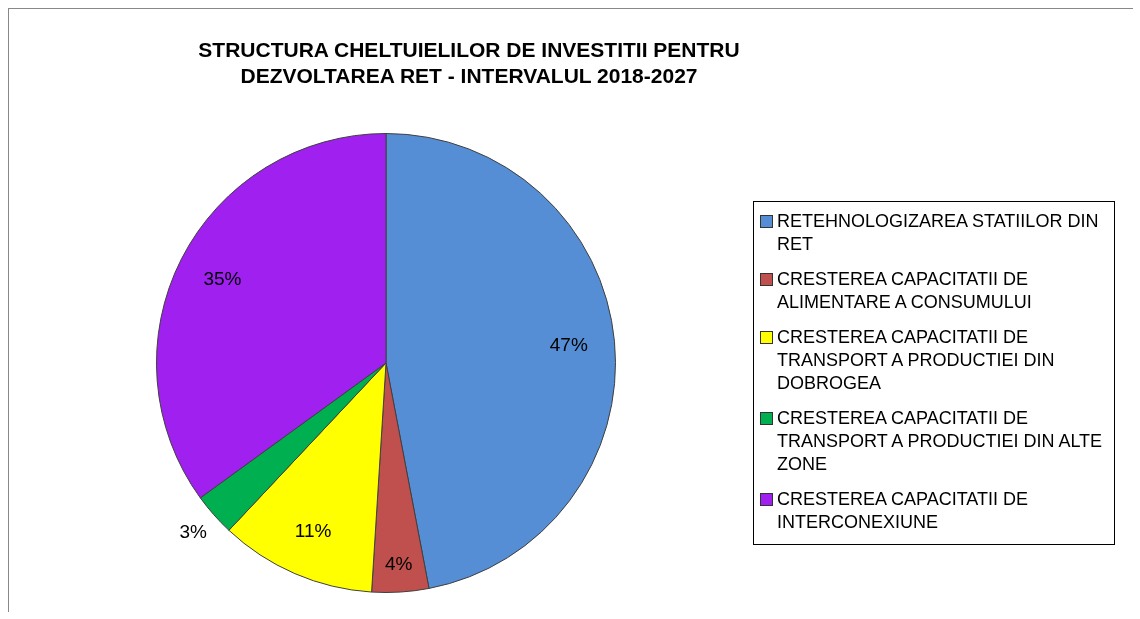 The image size is (1140, 619). I want to click on data-label: 4%, so click(398, 563).